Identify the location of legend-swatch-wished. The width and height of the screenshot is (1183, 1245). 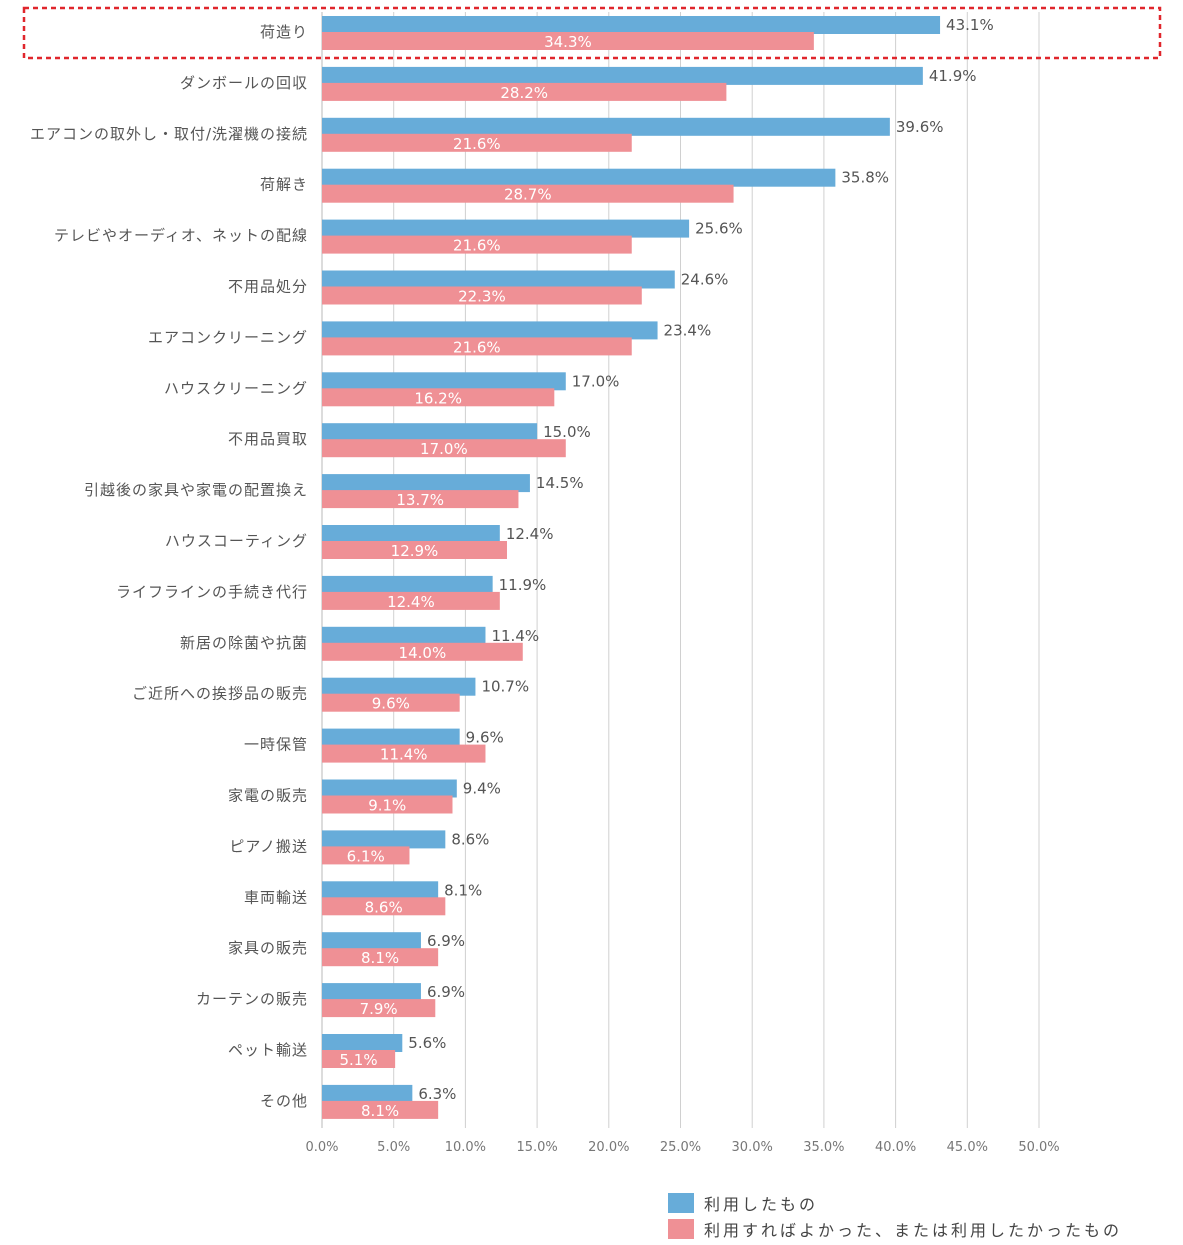
(681, 1229).